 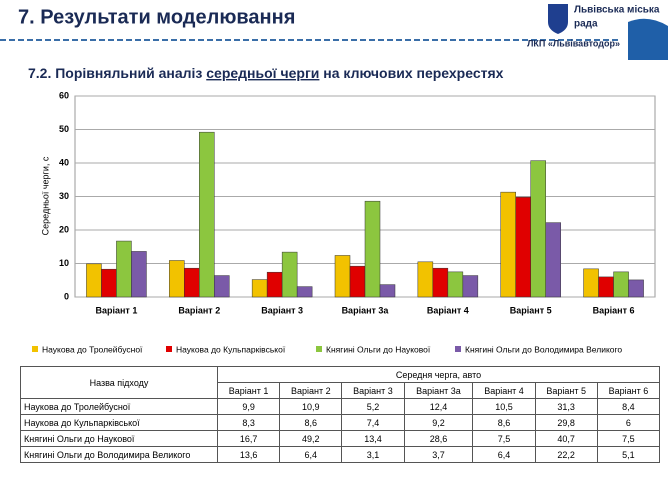 I want to click on company-logo, so click(x=648, y=39).